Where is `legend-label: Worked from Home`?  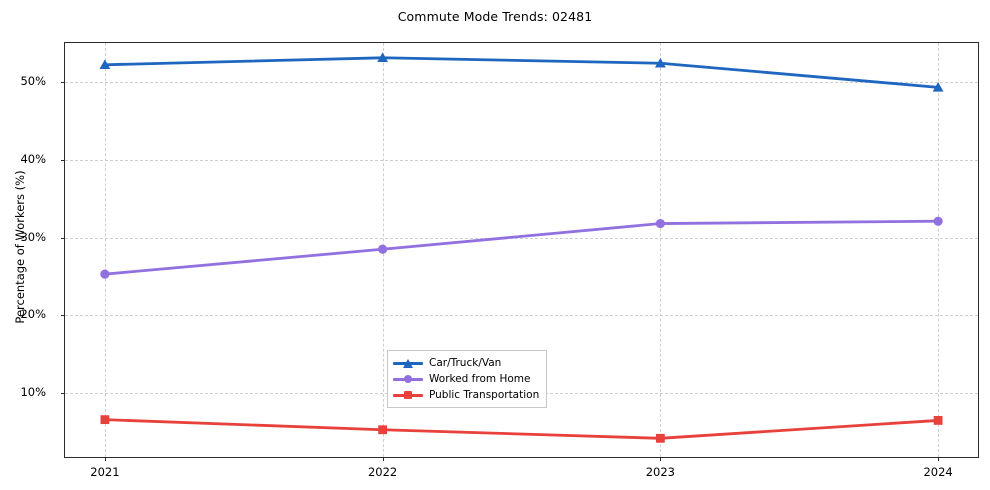 legend-label: Worked from Home is located at coordinates (480, 379).